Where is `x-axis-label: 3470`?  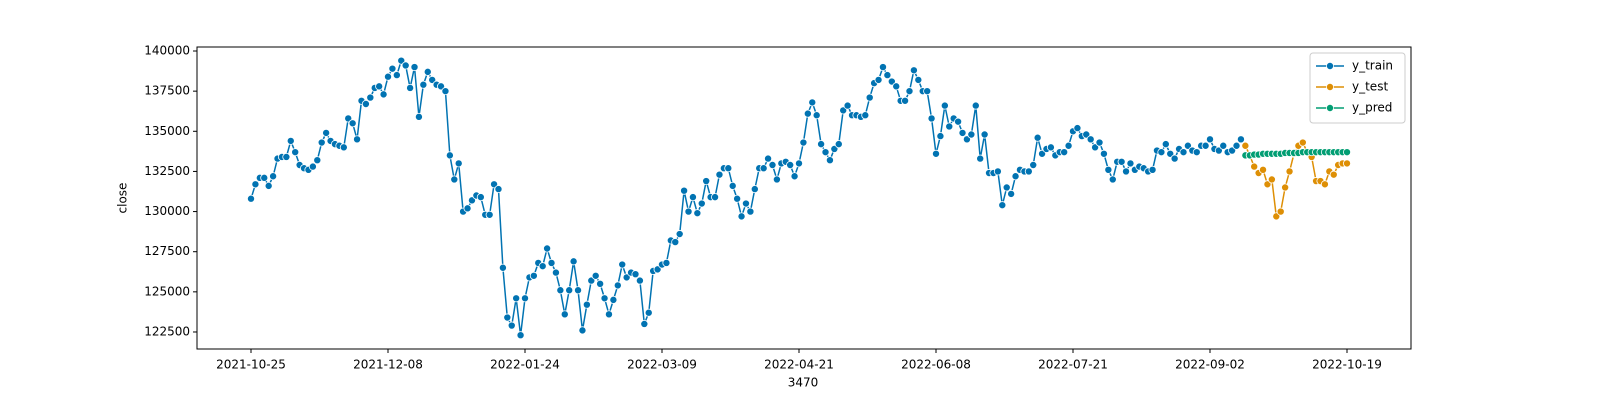 x-axis-label: 3470 is located at coordinates (803, 383).